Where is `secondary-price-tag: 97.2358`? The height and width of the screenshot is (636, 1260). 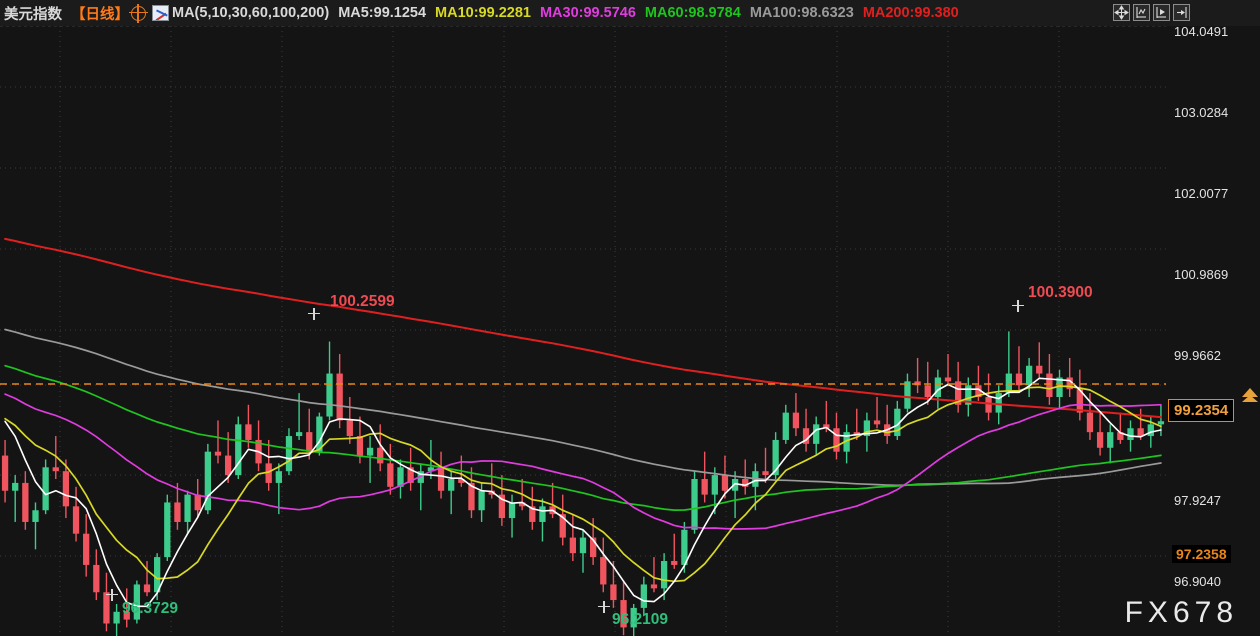
secondary-price-tag: 97.2358 is located at coordinates (1201, 554).